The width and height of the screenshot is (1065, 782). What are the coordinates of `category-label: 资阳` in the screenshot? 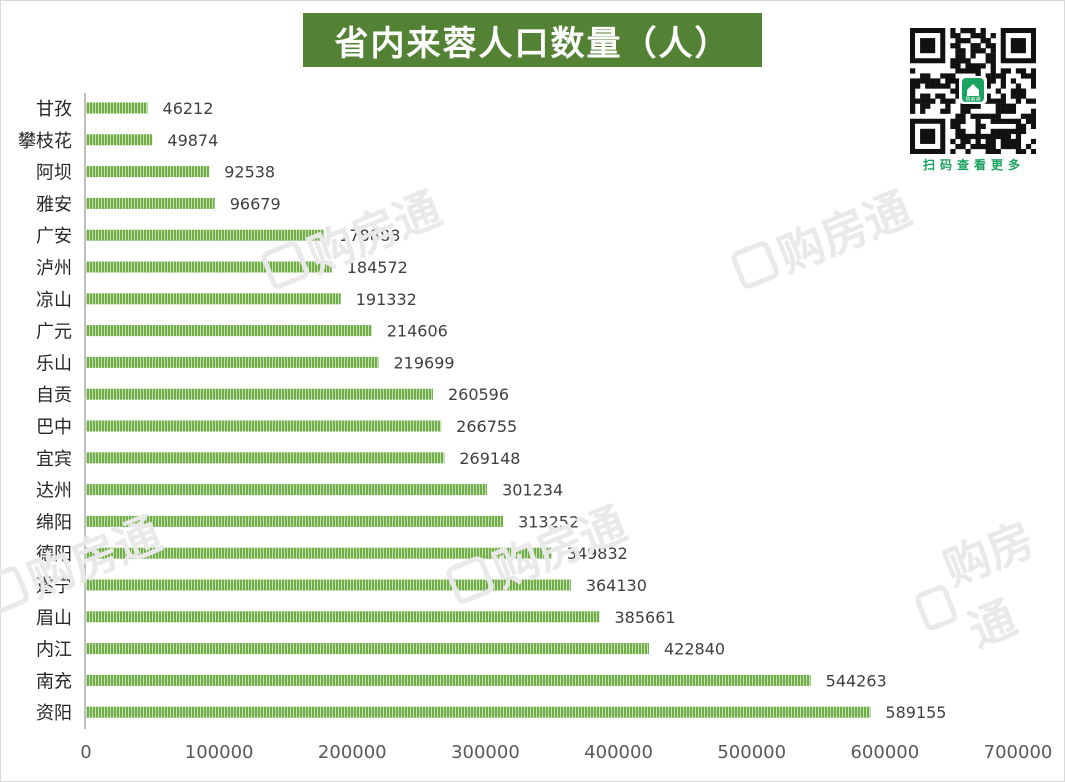 It's located at (54, 713).